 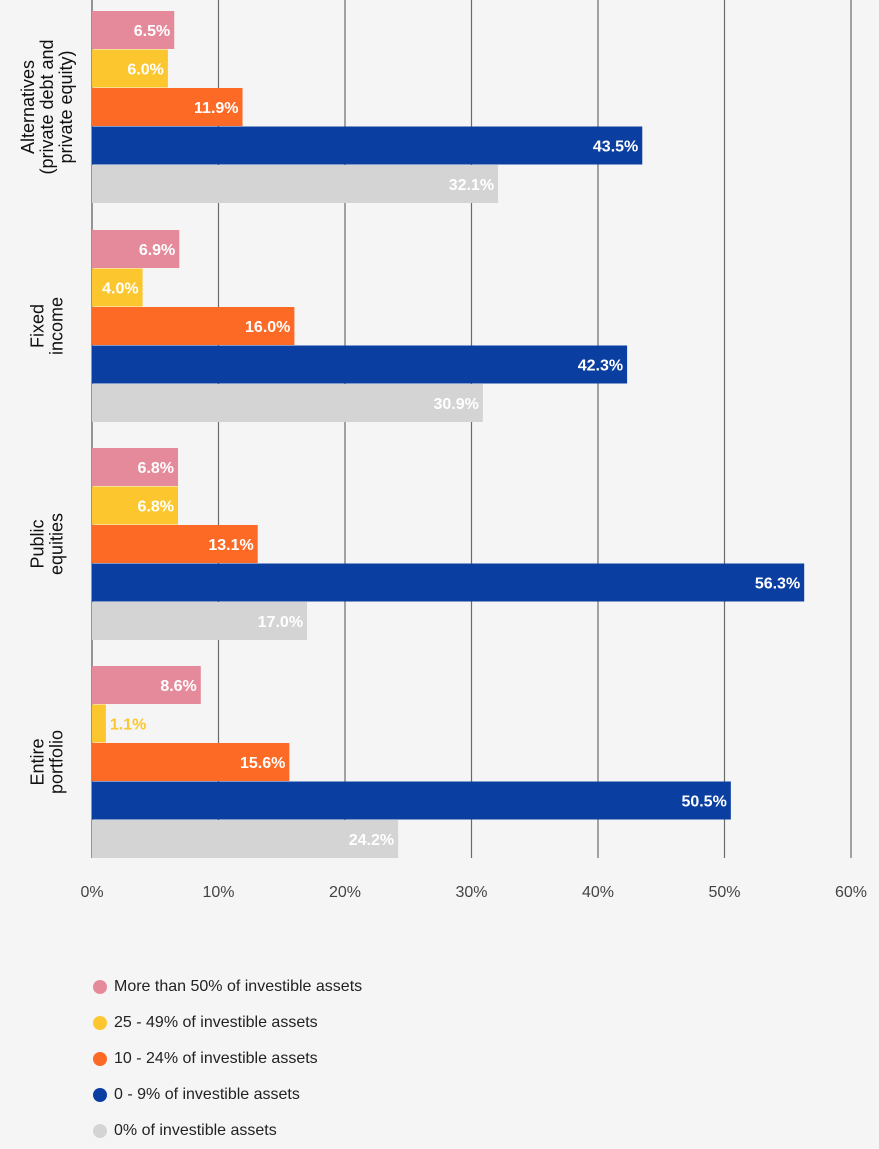 What do you see at coordinates (216, 1022) in the screenshot?
I see `legend-label: 25 - 49% of investible assets` at bounding box center [216, 1022].